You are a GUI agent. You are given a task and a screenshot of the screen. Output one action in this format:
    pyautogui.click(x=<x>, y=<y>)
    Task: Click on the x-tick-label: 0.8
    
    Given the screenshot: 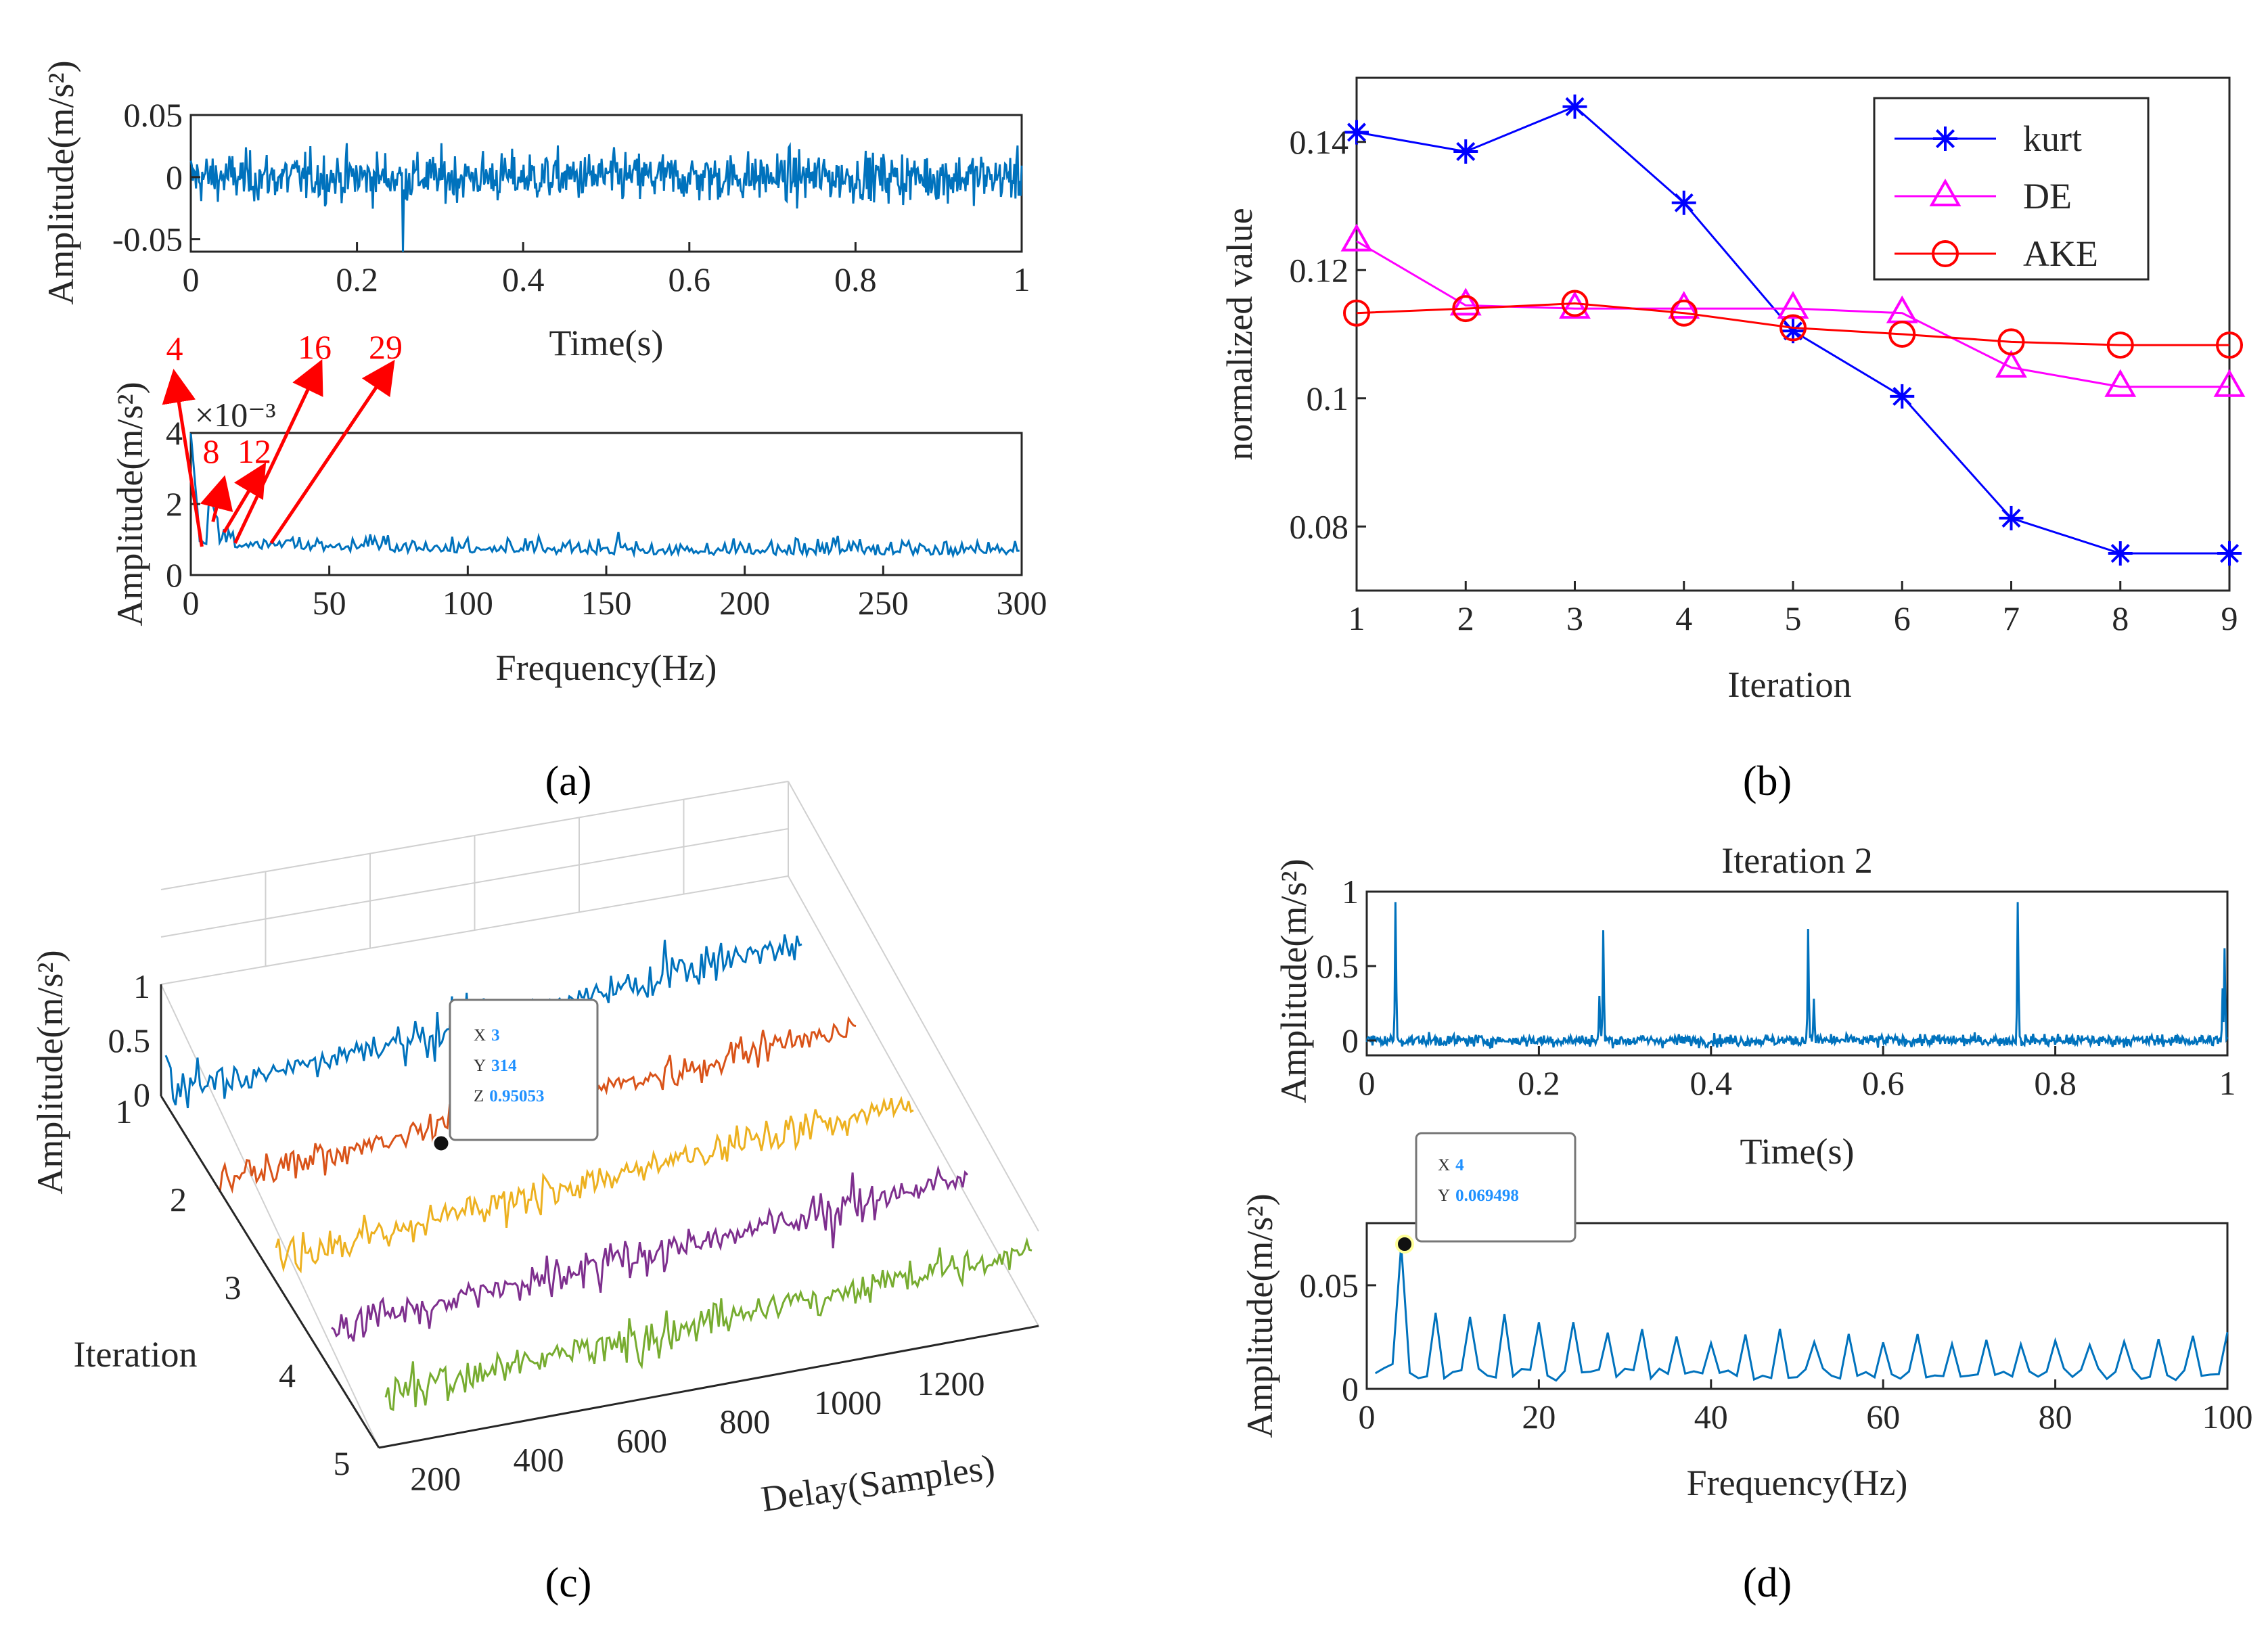 What is the action you would take?
    pyautogui.click(x=2055, y=1083)
    